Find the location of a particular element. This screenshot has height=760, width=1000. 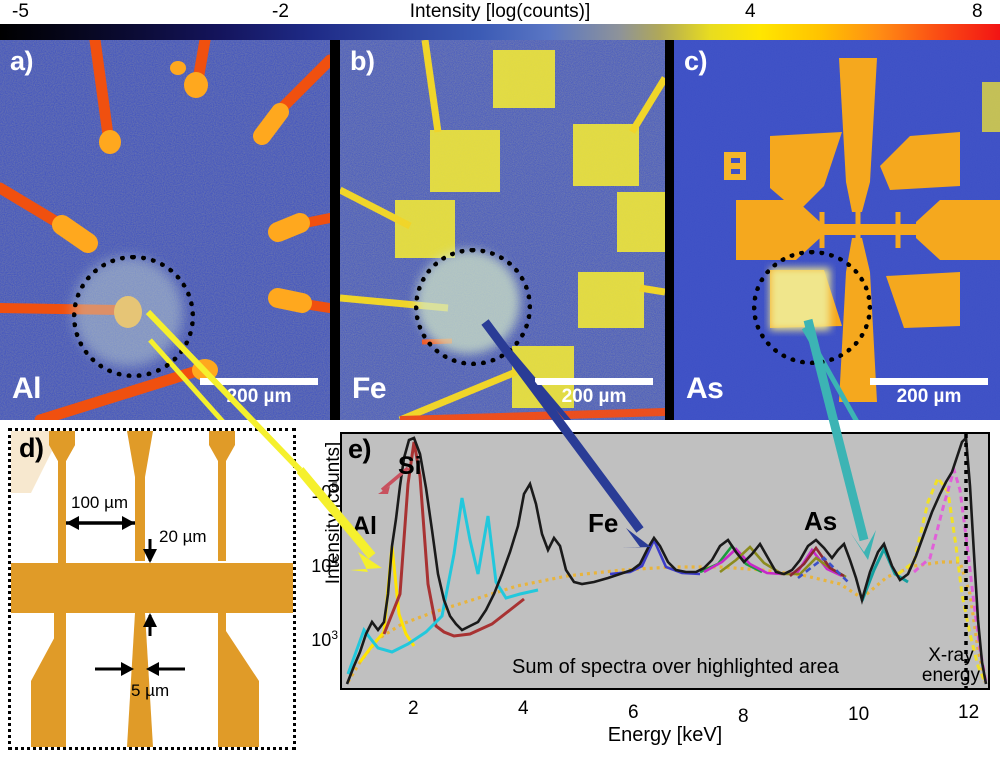

colorbar-tick-0: -5 is located at coordinates (20, 11).